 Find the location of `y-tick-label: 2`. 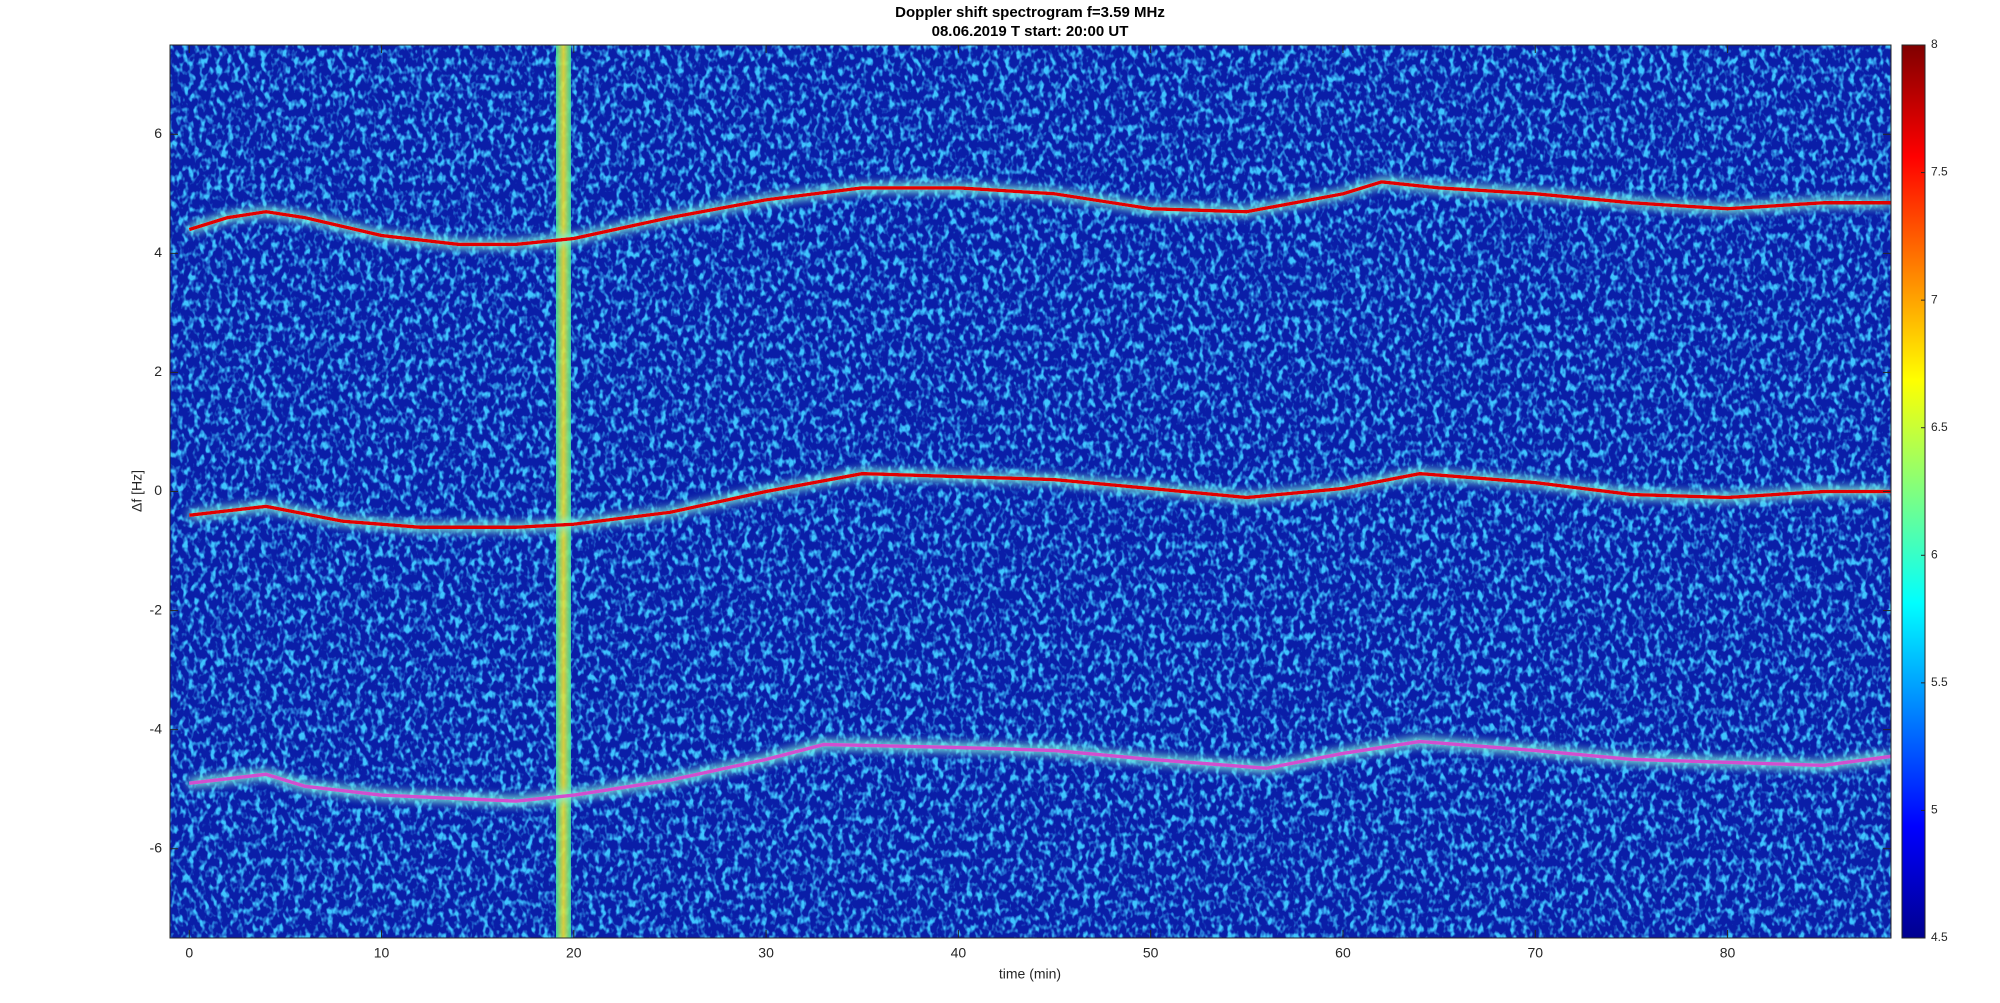

y-tick-label: 2 is located at coordinates (158, 371).